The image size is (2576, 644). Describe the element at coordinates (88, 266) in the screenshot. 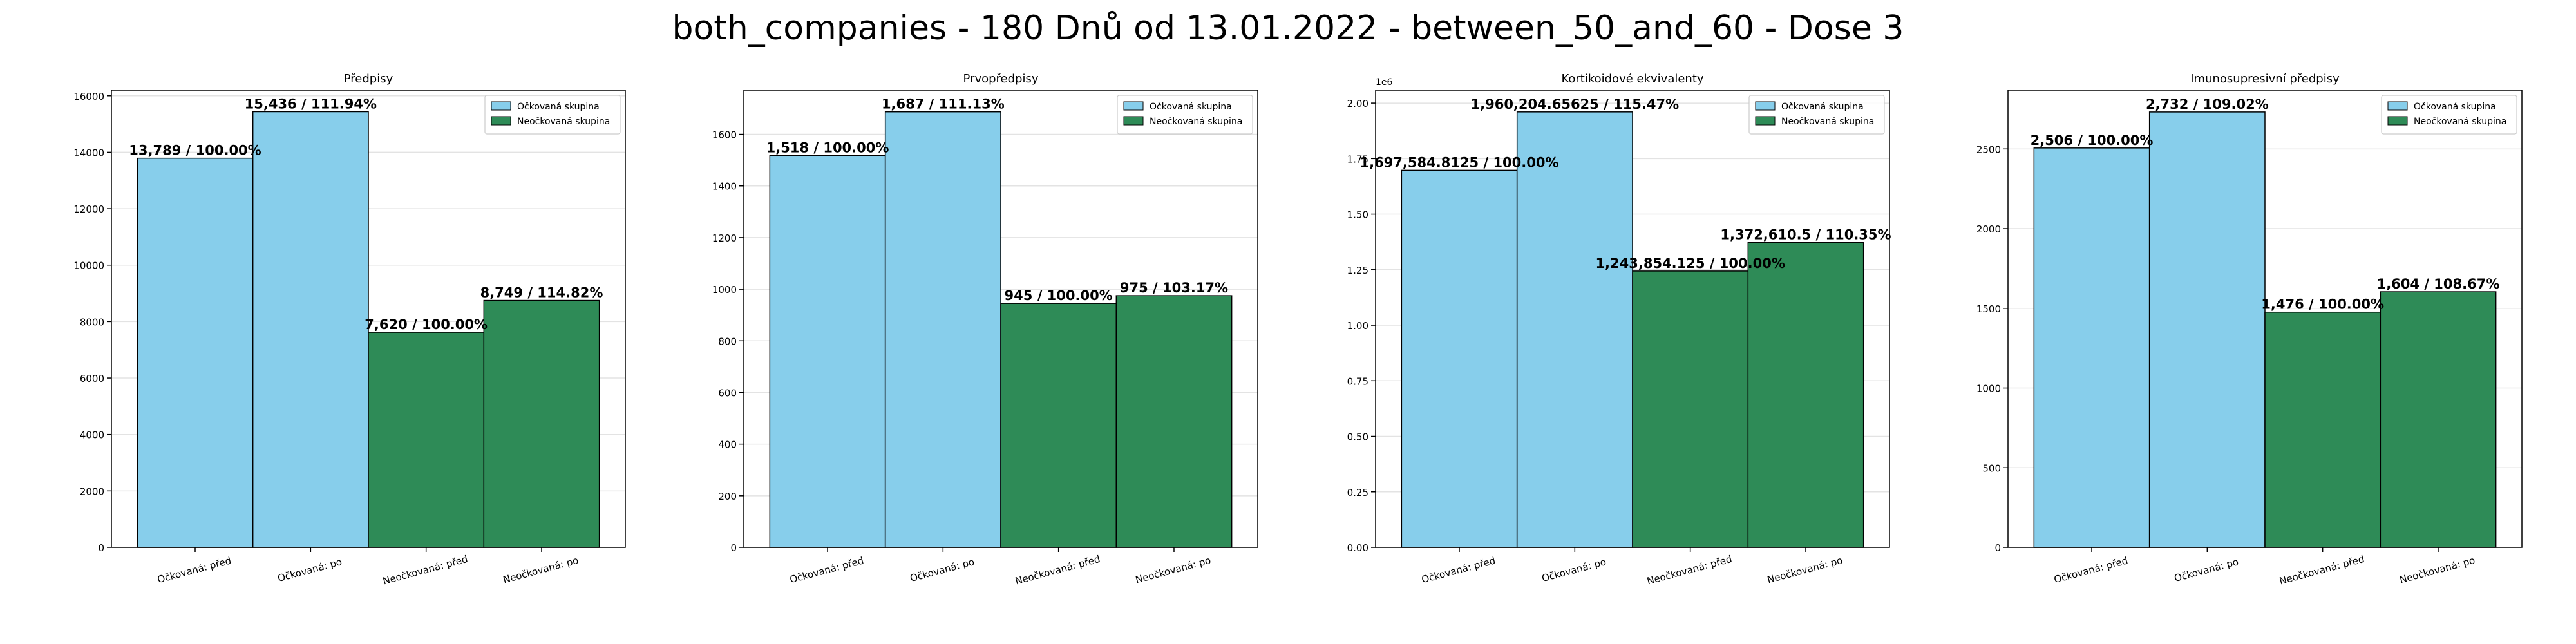

I see `y-tick-label: 10000` at that location.